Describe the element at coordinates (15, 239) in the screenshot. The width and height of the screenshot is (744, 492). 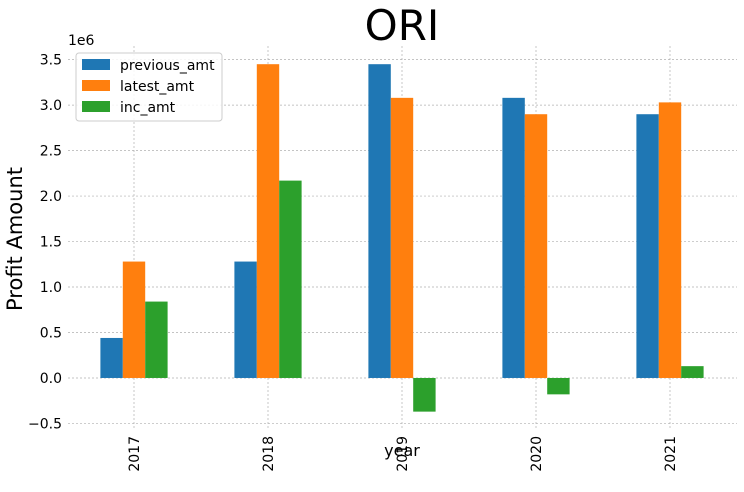
I see `y-axis-label: Profit Amount` at that location.